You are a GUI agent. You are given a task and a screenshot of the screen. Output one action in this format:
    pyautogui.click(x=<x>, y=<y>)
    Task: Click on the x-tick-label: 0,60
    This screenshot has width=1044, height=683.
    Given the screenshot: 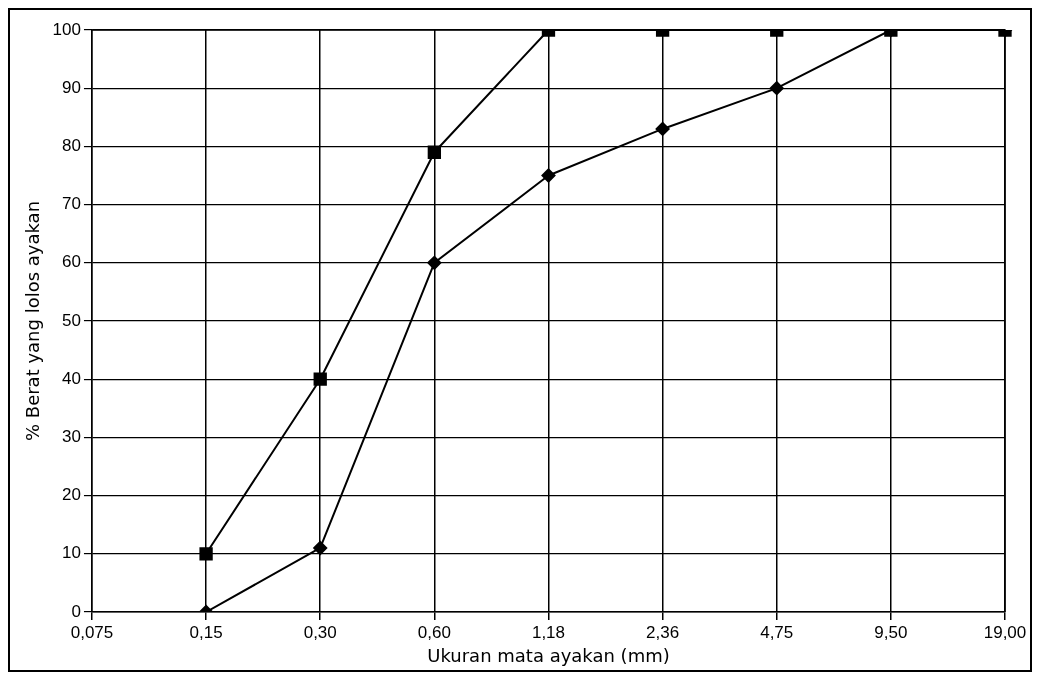 What is the action you would take?
    pyautogui.click(x=434, y=632)
    